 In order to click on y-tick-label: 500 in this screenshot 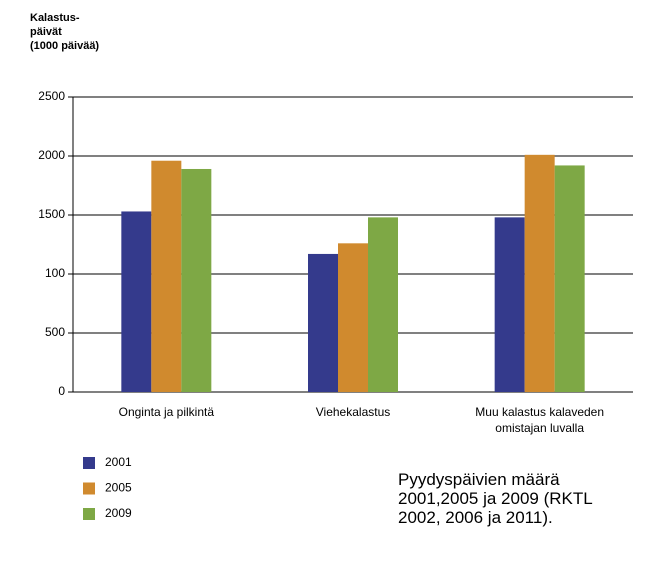, I will do `click(55, 332)`.